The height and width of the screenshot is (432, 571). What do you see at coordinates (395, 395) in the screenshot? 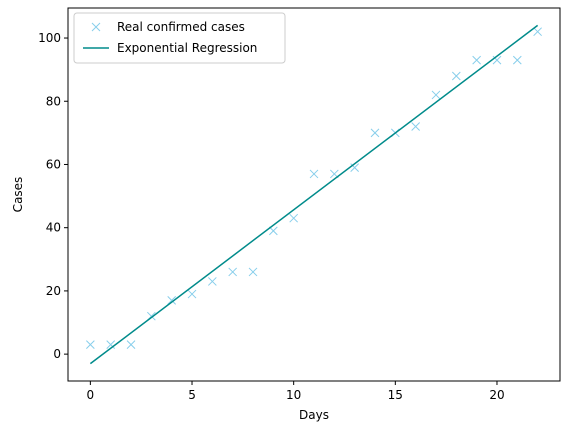
I see `x-tick-label: 15` at bounding box center [395, 395].